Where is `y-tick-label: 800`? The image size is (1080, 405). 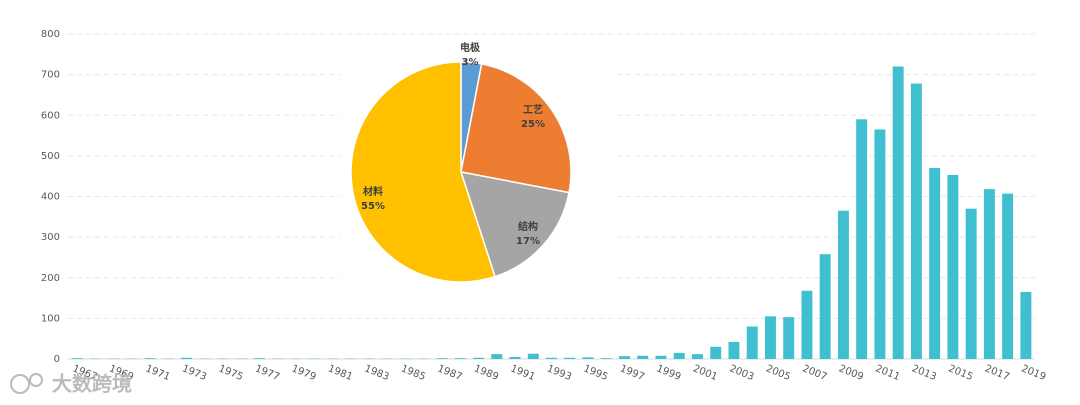 y-tick-label: 800 is located at coordinates (50, 34).